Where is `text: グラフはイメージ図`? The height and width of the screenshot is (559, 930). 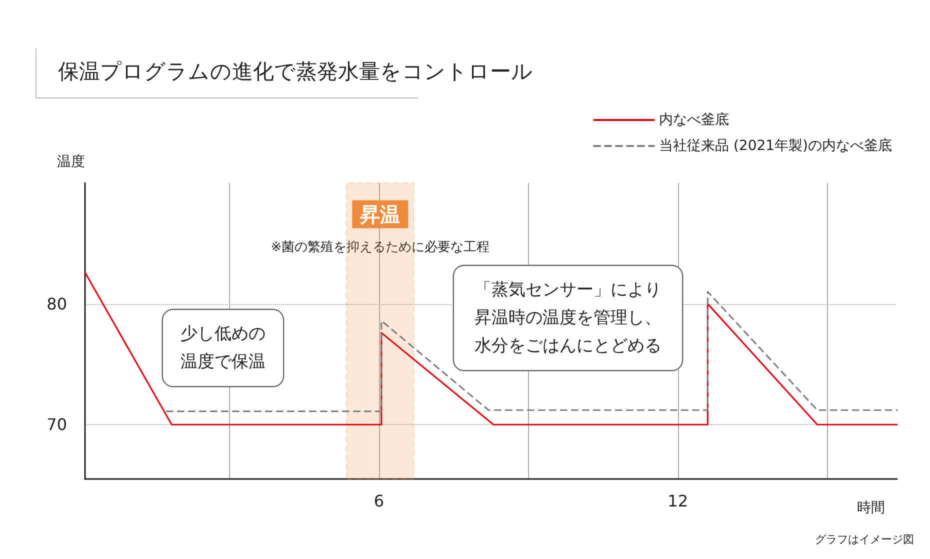 text: グラフはイメージ図 is located at coordinates (864, 539).